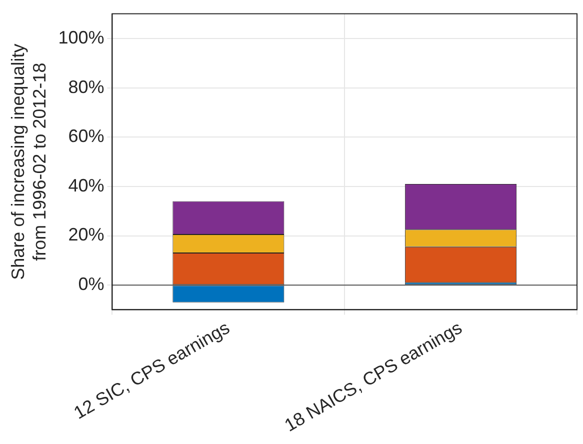 The image size is (583, 444). What do you see at coordinates (86, 86) in the screenshot?
I see `y-tick-label: 80%` at bounding box center [86, 86].